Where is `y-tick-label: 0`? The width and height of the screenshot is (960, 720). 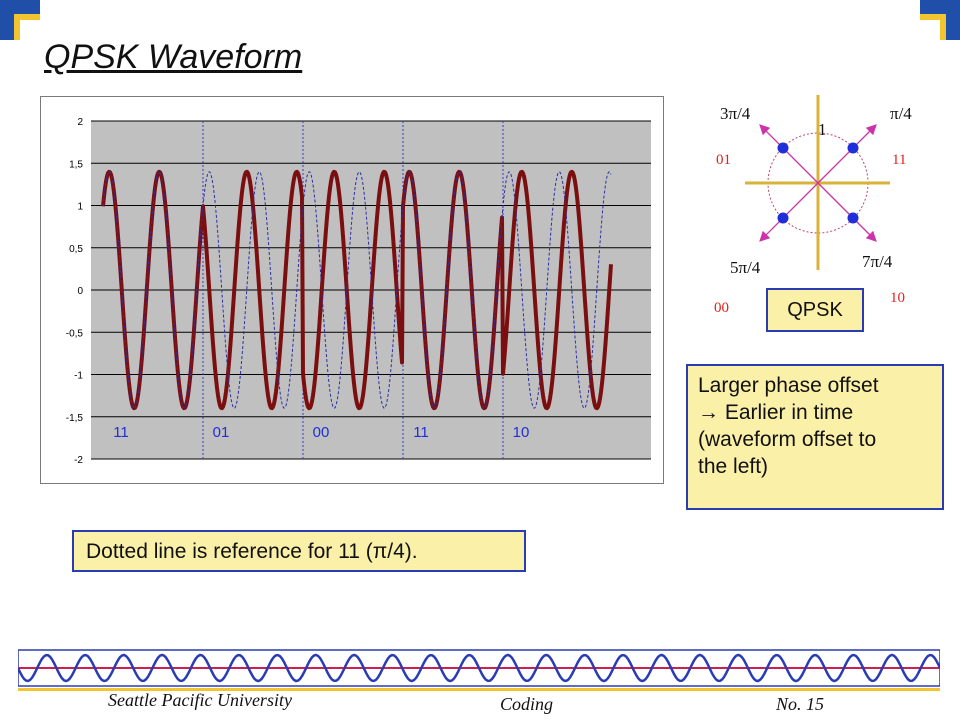
y-tick-label: 0 is located at coordinates (80, 291).